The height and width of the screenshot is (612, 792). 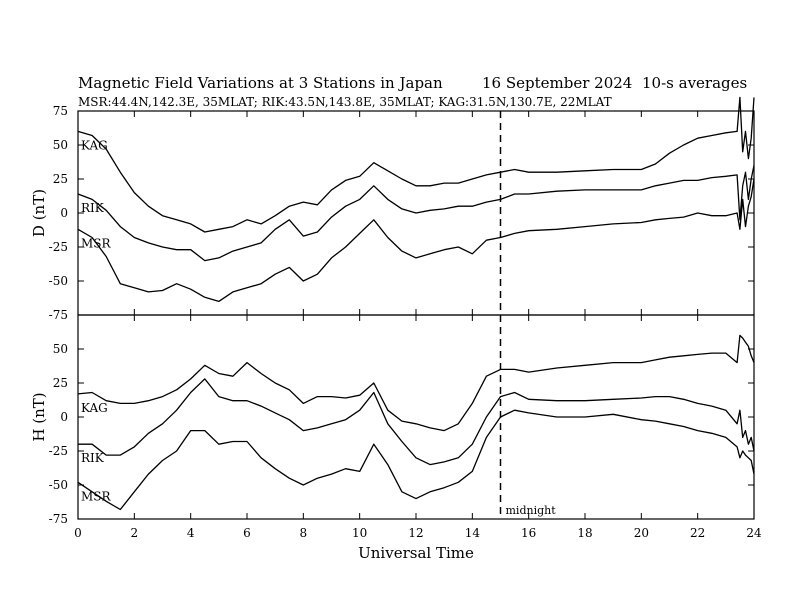 What do you see at coordinates (191, 533) in the screenshot?
I see `x-tick-label: 4` at bounding box center [191, 533].